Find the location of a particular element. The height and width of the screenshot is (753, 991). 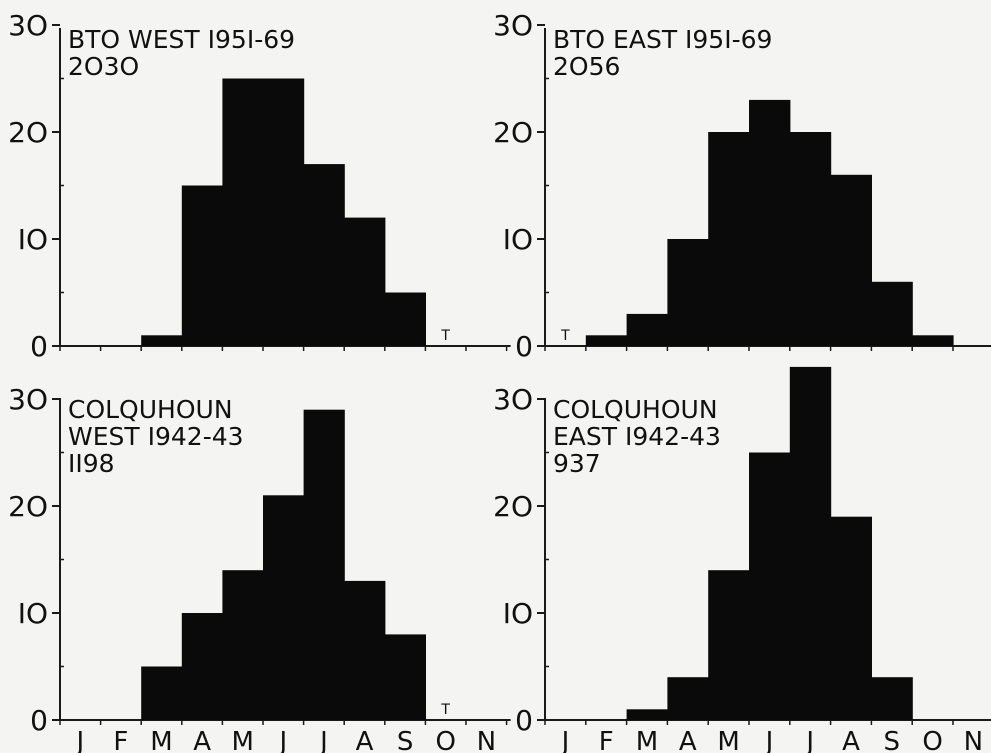

panel-count: 2O3O is located at coordinates (103, 66).